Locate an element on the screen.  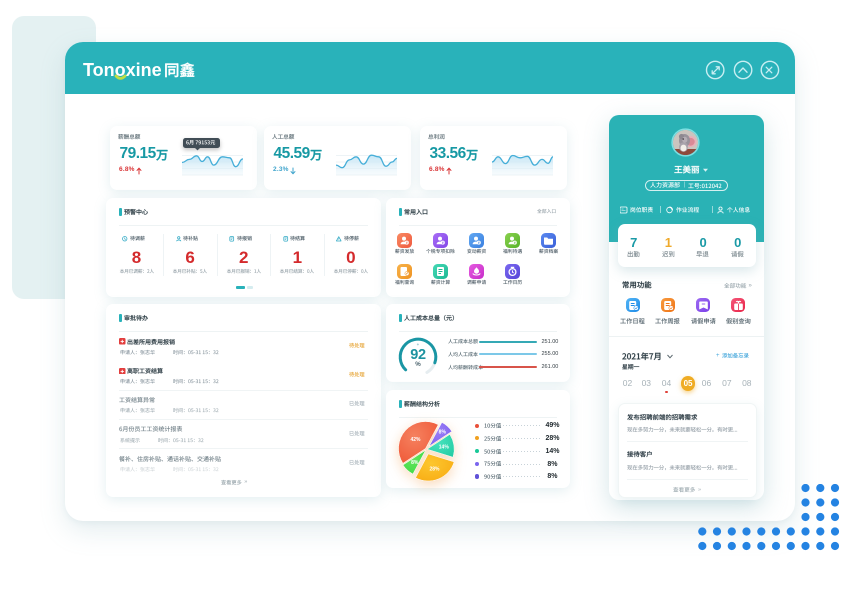
svg-text: 14% is located at coordinates (444, 448).